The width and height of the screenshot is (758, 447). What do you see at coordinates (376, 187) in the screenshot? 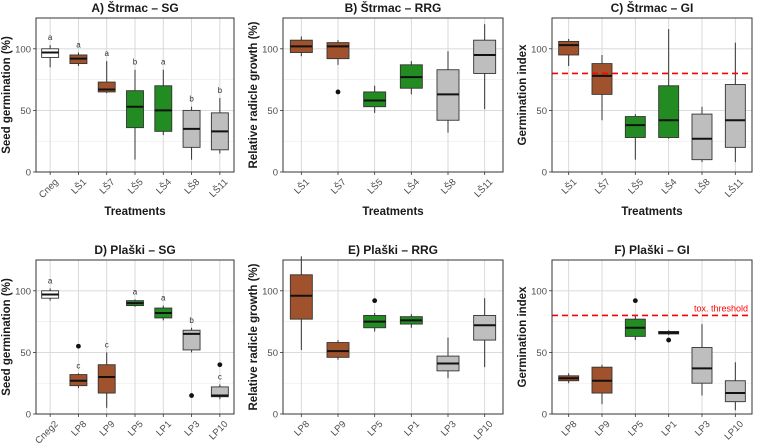
I see `x-tick-label: LŠ5` at bounding box center [376, 187].